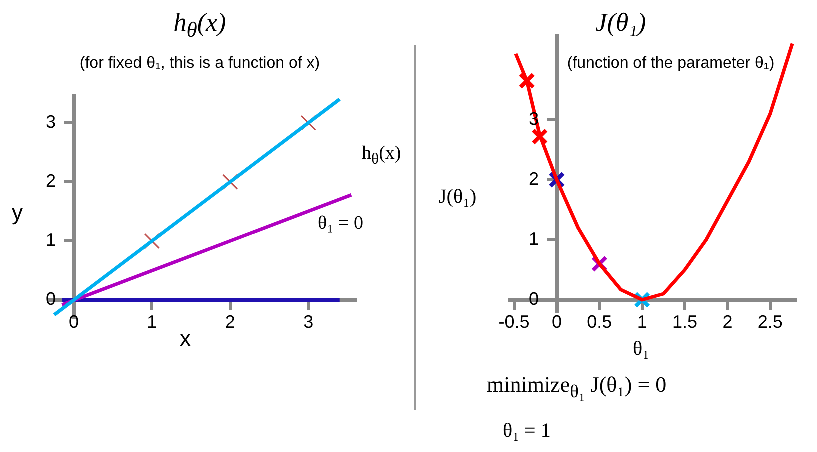  Describe the element at coordinates (382, 156) in the screenshot. I see `text: h$_{θ}$(x)` at that location.